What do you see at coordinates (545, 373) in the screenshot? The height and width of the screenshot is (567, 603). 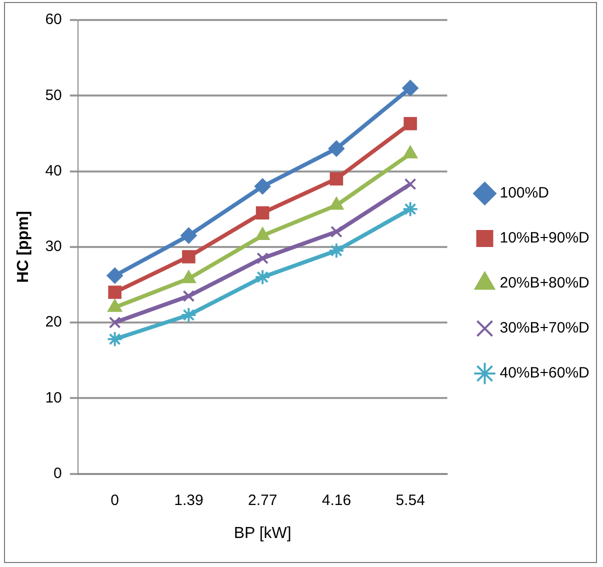 I see `legend-label: 40%B+60%D` at bounding box center [545, 373].